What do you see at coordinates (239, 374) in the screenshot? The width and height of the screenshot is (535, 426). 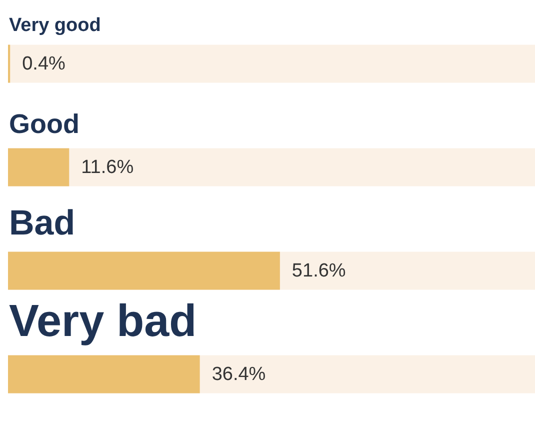 I see `data-label: 36.4%` at bounding box center [239, 374].